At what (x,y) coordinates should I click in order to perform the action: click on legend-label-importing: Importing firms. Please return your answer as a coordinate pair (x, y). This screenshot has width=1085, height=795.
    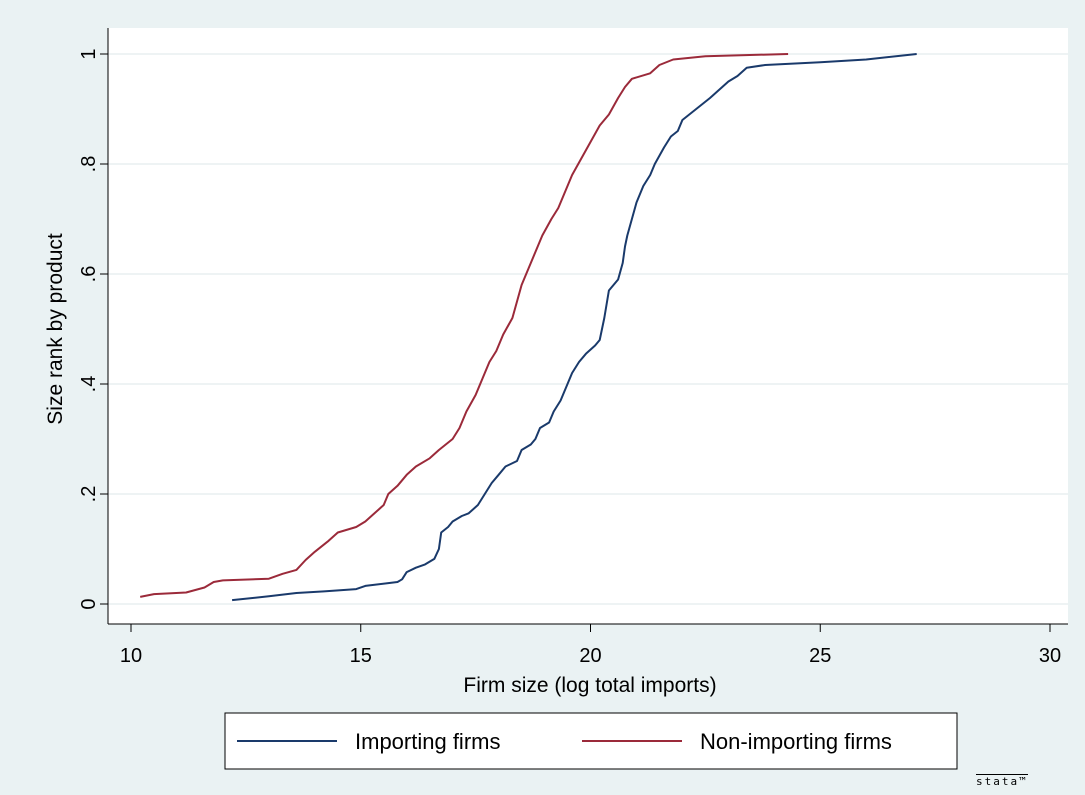
    Looking at the image, I should click on (427, 741).